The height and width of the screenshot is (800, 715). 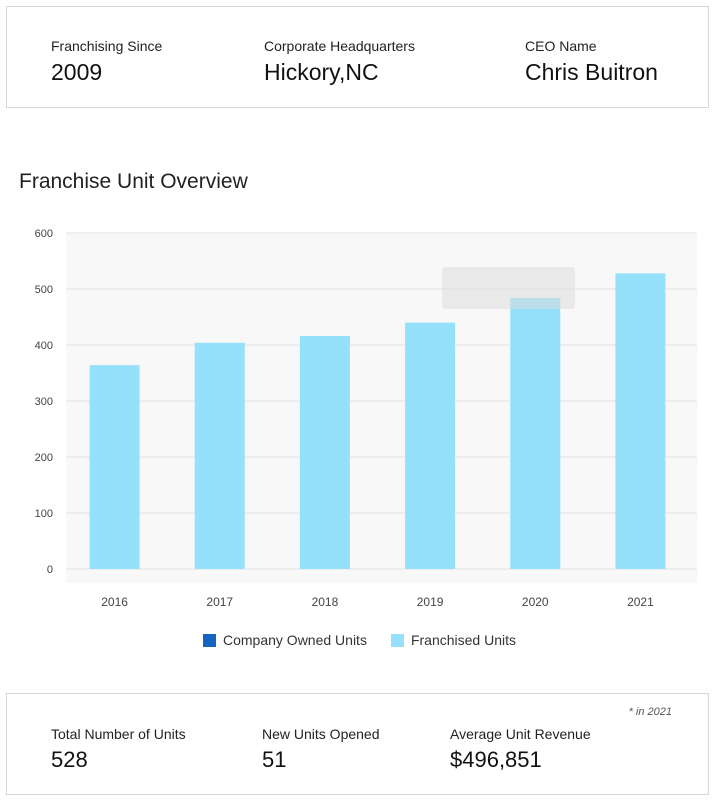 What do you see at coordinates (535, 602) in the screenshot?
I see `x-tick-label: 2020` at bounding box center [535, 602].